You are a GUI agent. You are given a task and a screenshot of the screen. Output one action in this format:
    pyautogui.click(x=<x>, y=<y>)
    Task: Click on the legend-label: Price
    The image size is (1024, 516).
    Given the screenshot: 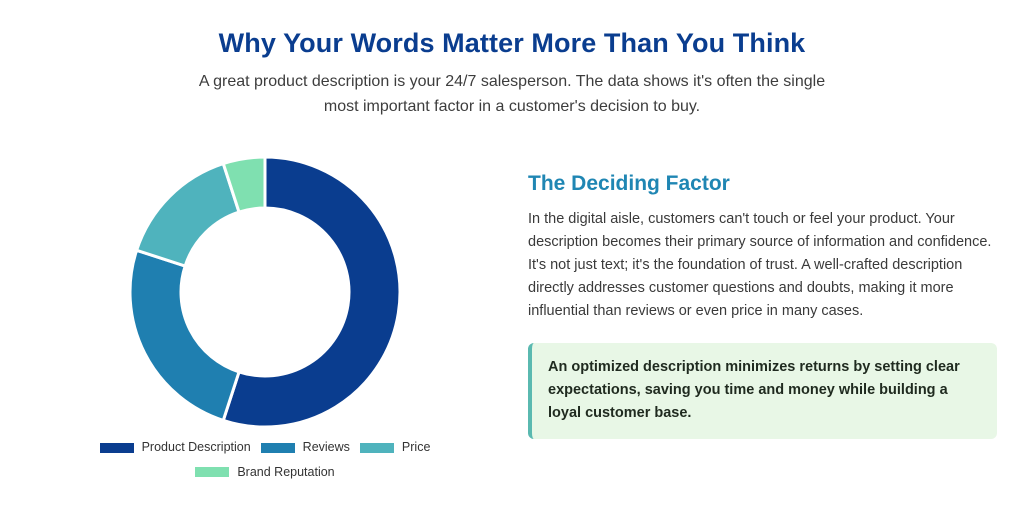 What is the action you would take?
    pyautogui.click(x=416, y=447)
    